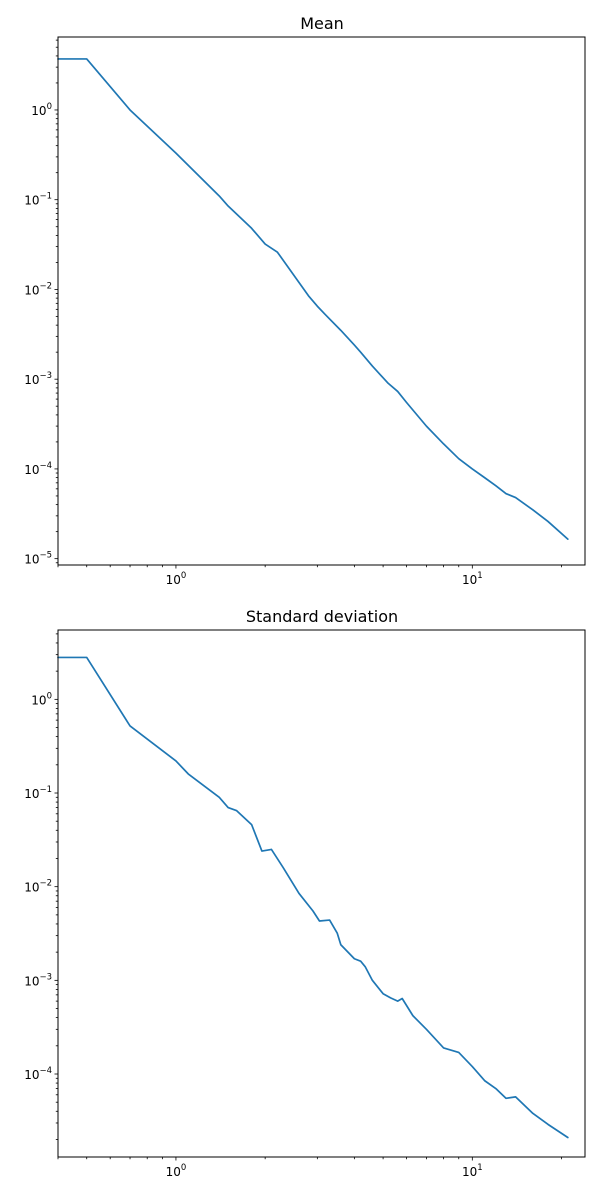 The height and width of the screenshot is (1200, 600). What do you see at coordinates (38, 289) in the screenshot?
I see `mean-chart-y-tick-label: 10⁻²` at bounding box center [38, 289].